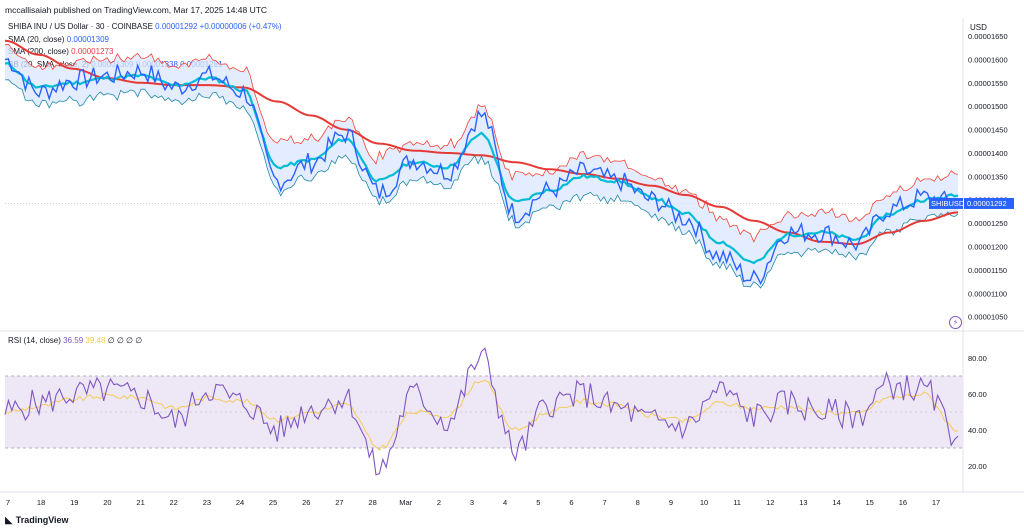 The width and height of the screenshot is (1024, 532). What do you see at coordinates (439, 502) in the screenshot?
I see `time-tick-label: 2` at bounding box center [439, 502].